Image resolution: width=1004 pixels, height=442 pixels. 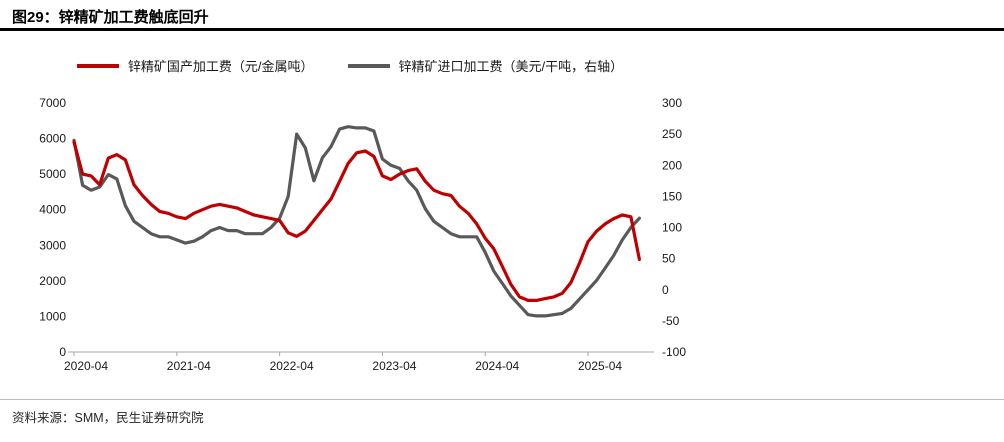 What do you see at coordinates (502, 29) in the screenshot?
I see `title-divider` at bounding box center [502, 29].